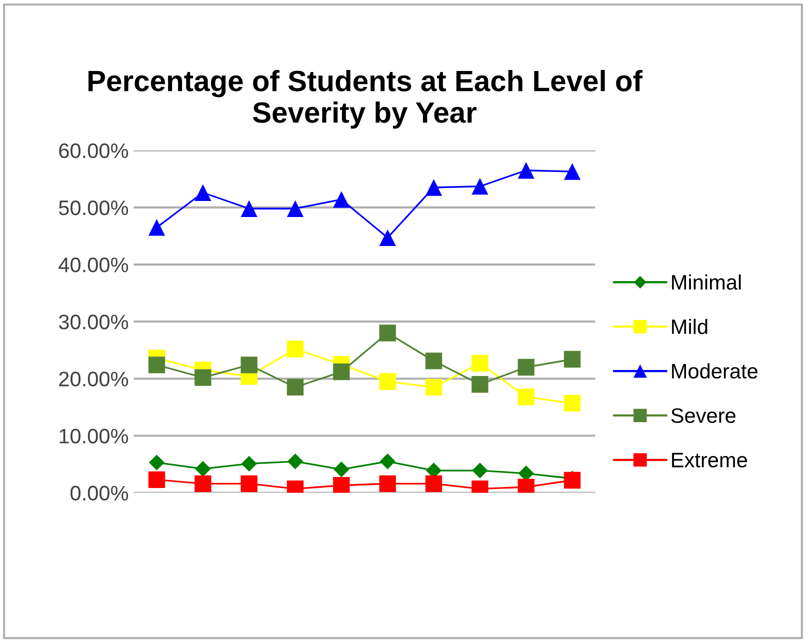 The image size is (810, 640). What do you see at coordinates (93, 150) in the screenshot?
I see `y-tick-label: 60.00%` at bounding box center [93, 150].